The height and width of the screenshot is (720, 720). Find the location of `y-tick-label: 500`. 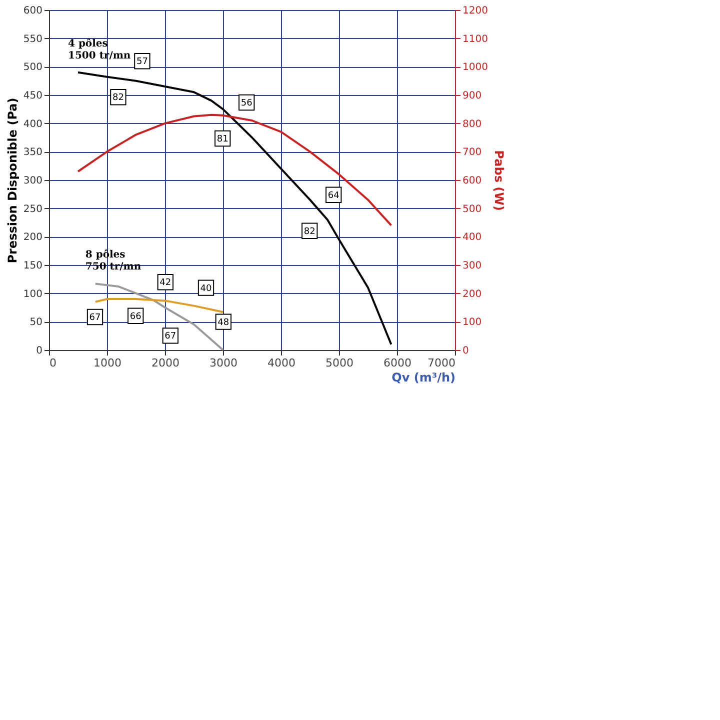

y-tick-label: 500 is located at coordinates (32, 68).